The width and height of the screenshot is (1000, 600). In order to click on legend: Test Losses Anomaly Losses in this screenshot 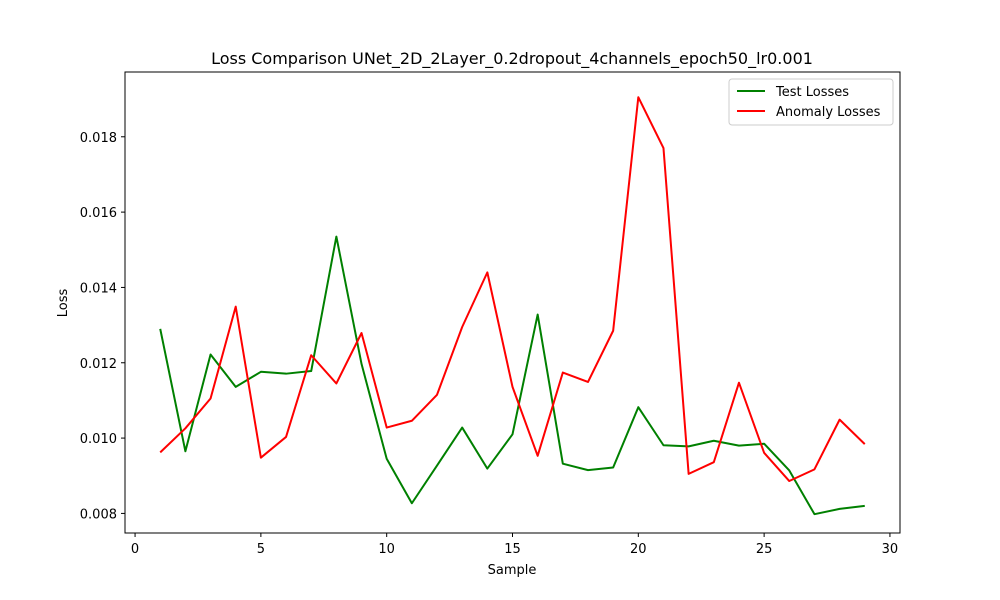, I will do `click(811, 102)`.